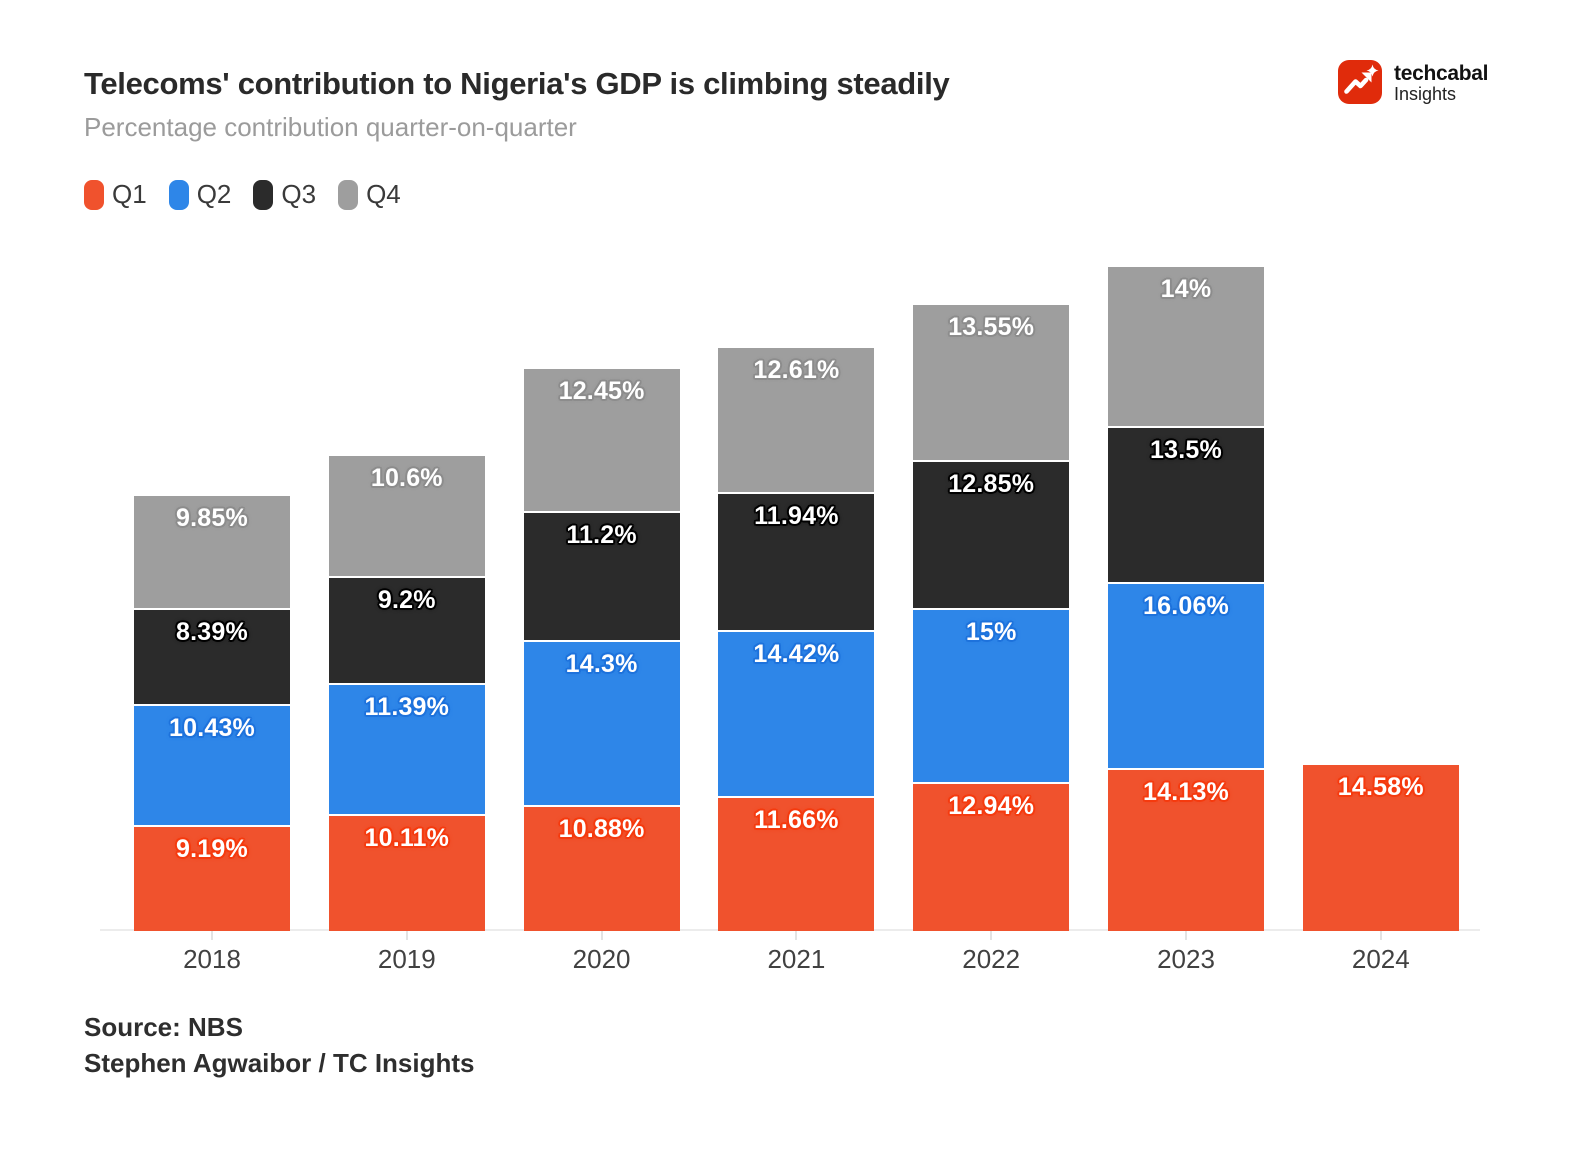  What do you see at coordinates (991, 483) in the screenshot?
I see `value-label-q3-2022: 12.85%` at bounding box center [991, 483].